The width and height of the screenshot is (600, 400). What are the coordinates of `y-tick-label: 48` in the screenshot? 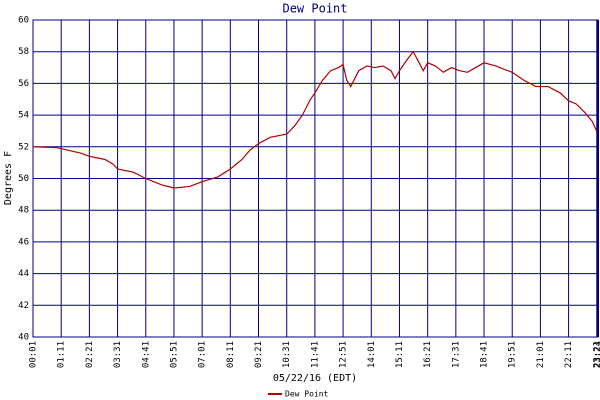 It's located at (23, 211).